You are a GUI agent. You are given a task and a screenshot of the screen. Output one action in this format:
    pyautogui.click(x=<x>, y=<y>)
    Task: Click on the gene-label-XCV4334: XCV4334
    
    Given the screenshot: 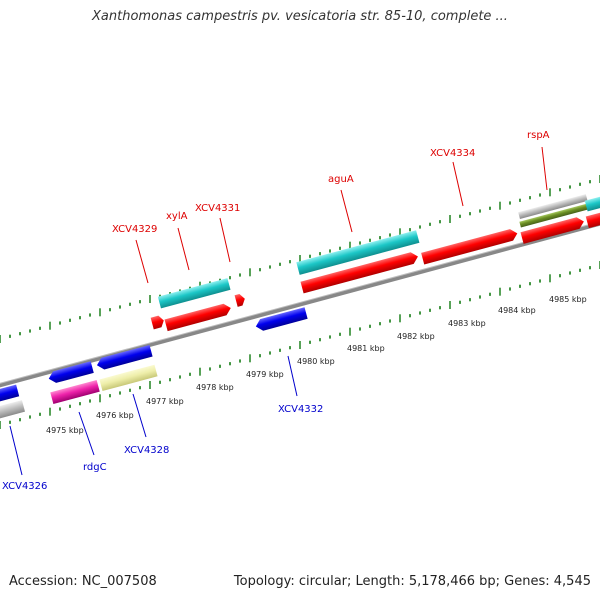 What is the action you would take?
    pyautogui.click(x=452, y=153)
    